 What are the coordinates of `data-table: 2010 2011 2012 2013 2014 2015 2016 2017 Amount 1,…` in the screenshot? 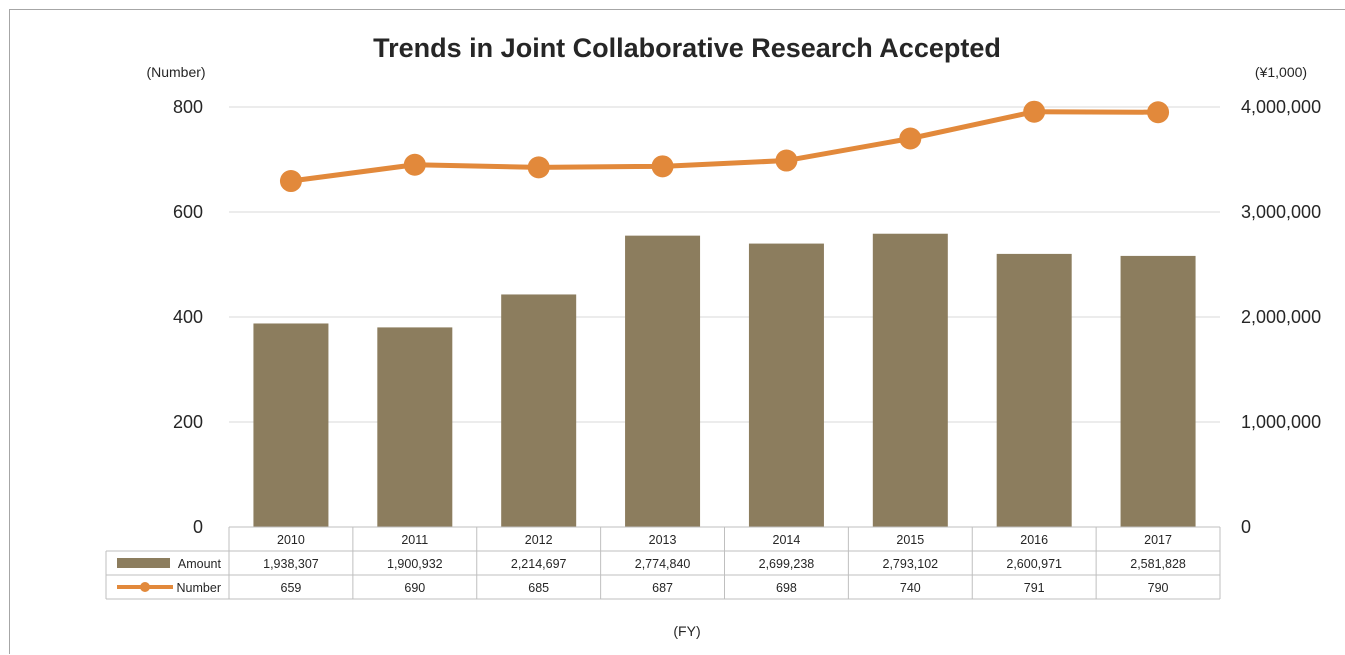 It's located at (663, 563).